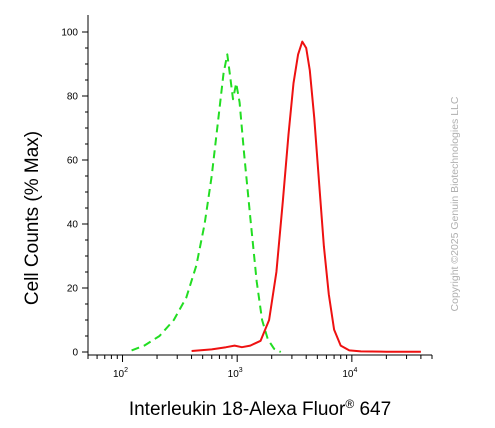 The image size is (495, 428). I want to click on x-tick-label: 10³, so click(235, 373).